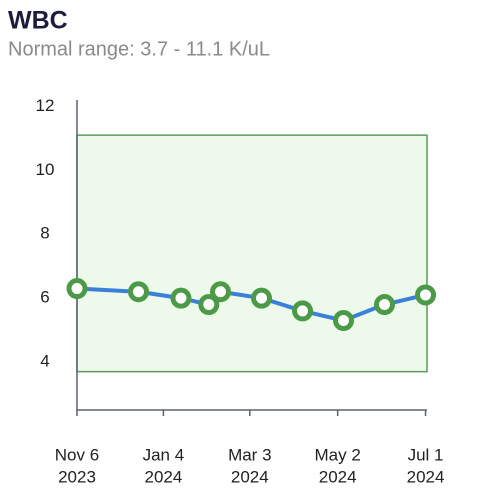  I want to click on x-tick-label: Nov 6, so click(77, 454).